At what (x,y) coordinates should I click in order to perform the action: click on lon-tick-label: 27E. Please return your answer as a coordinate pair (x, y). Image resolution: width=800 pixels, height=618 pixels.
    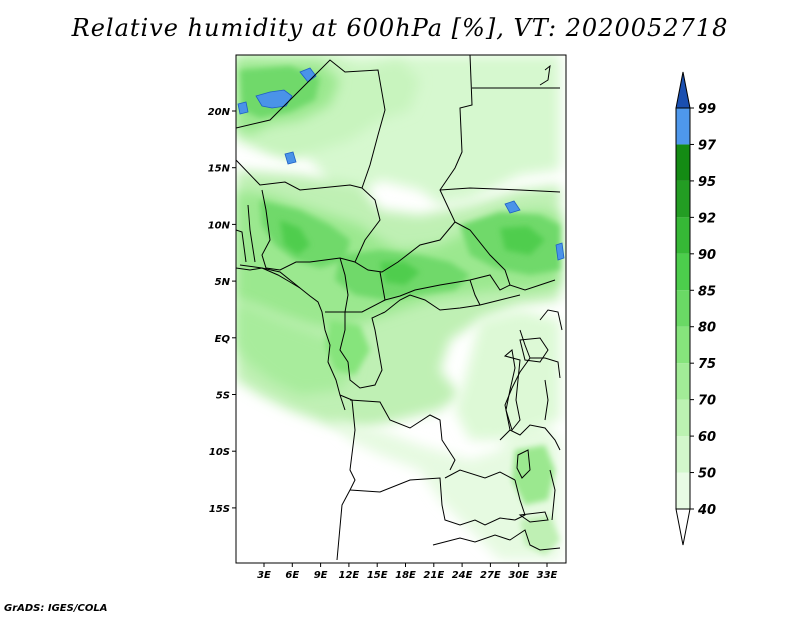
    Looking at the image, I should click on (490, 575).